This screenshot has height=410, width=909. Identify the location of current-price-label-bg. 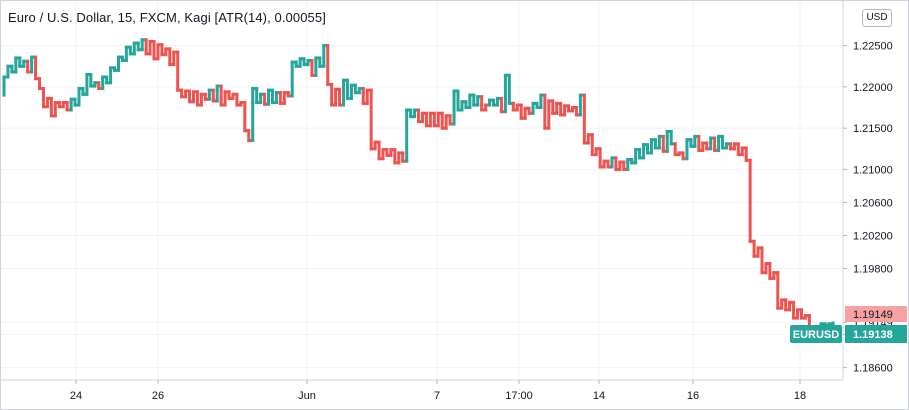
(876, 334).